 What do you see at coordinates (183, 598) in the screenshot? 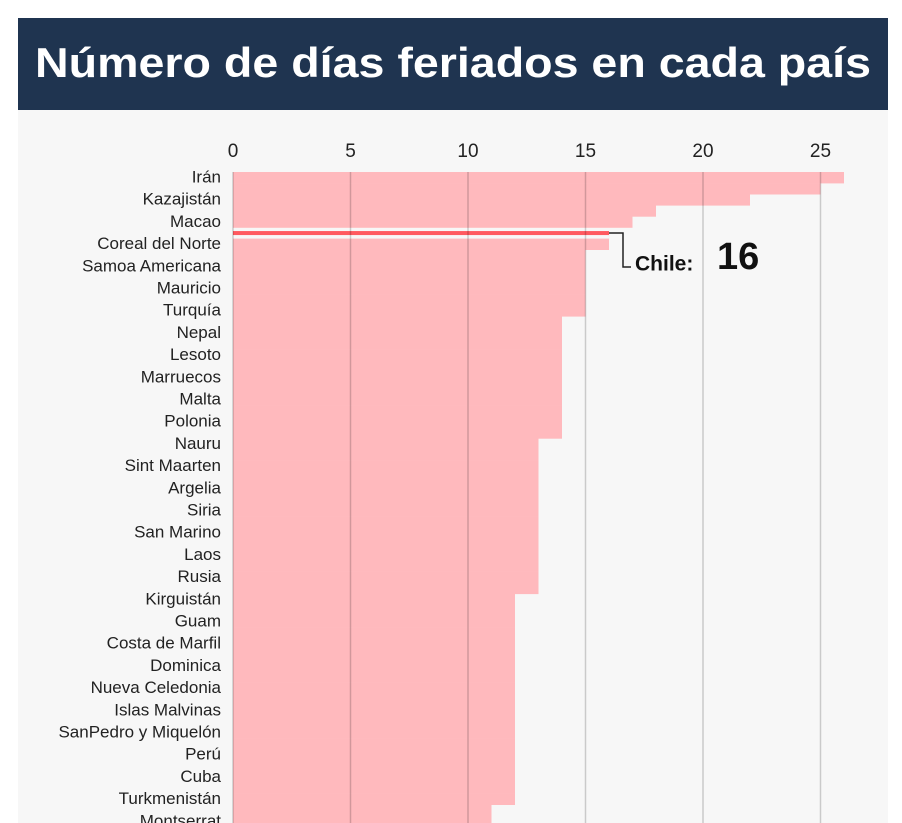
I see `y-tick-label: Kirguistán` at bounding box center [183, 598].